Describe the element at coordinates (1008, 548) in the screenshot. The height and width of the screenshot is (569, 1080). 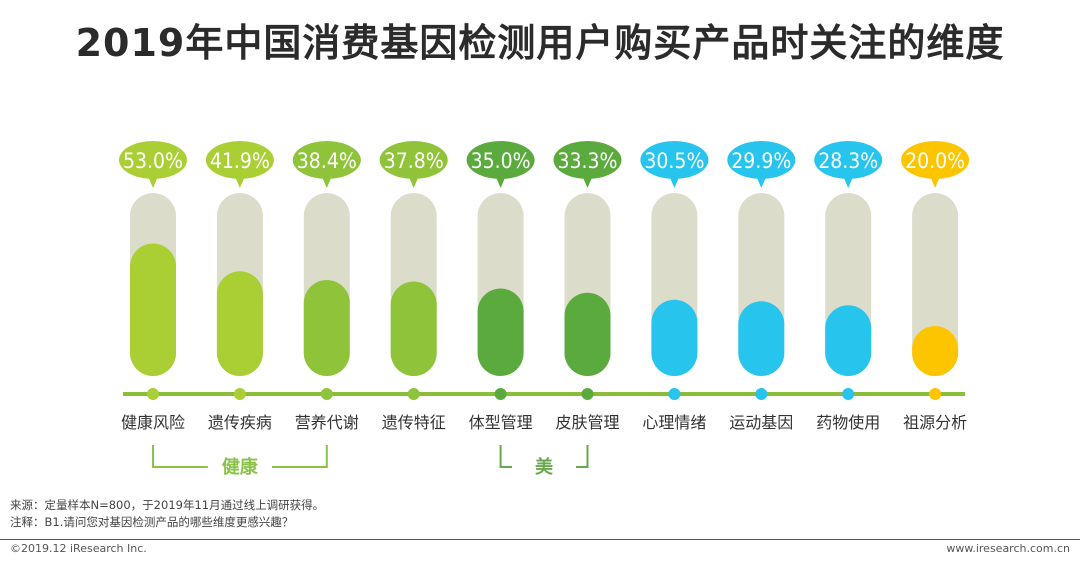
I see `website: www.iresearch.com.cn` at that location.